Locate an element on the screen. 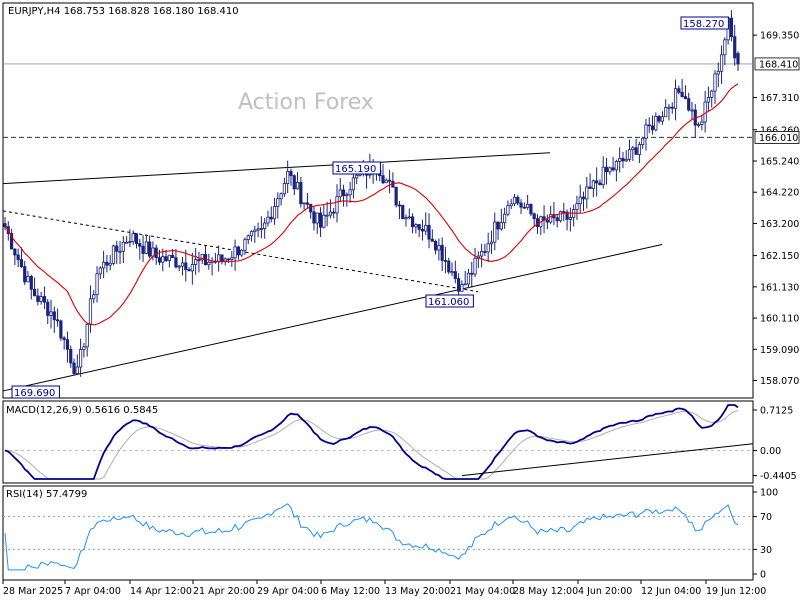  pivot-annotation: 158.270 is located at coordinates (703, 24).